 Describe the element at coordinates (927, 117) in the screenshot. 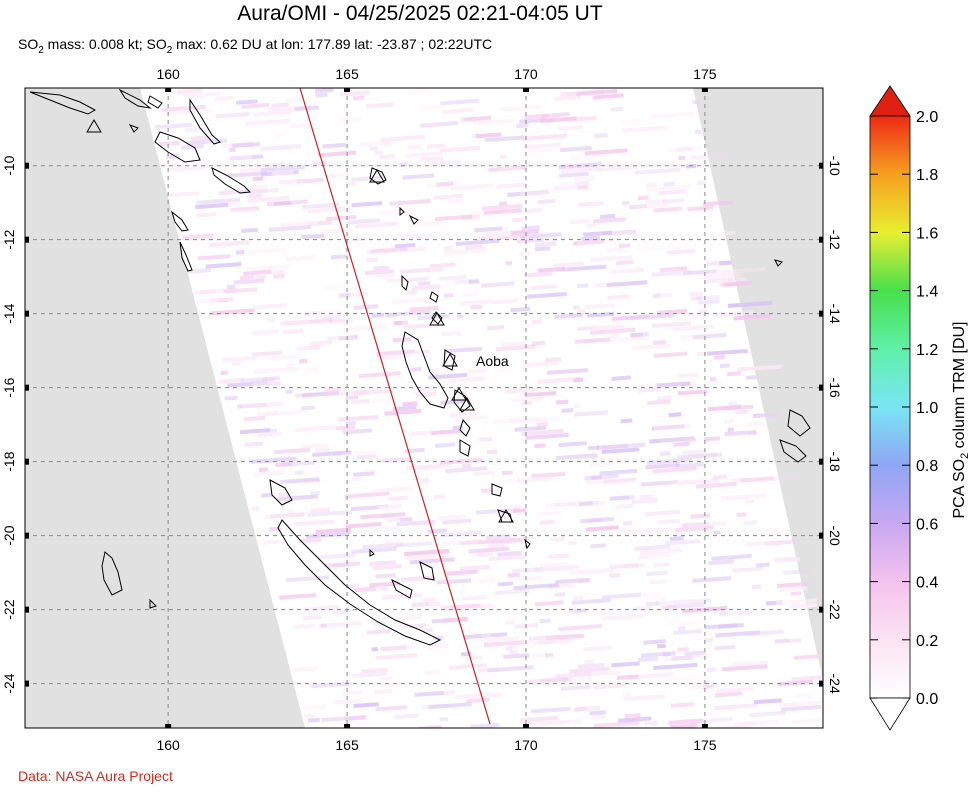

I see `colorbar-tick-label: 2.0` at that location.